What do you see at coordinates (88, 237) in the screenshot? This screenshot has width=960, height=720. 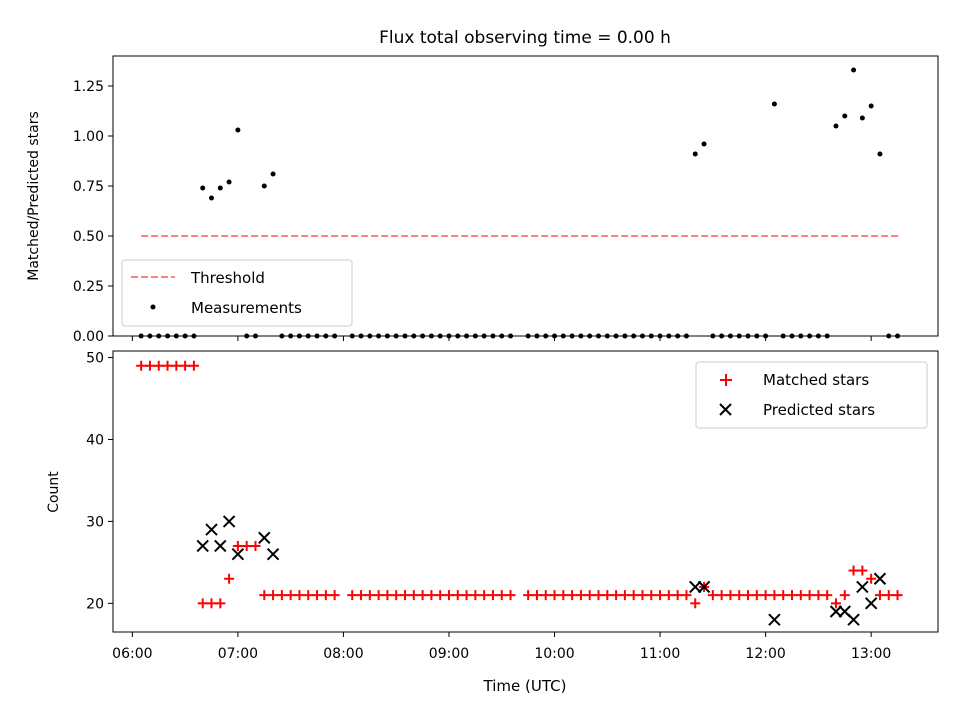 I see `y-tick-label: 0.50` at bounding box center [88, 237].